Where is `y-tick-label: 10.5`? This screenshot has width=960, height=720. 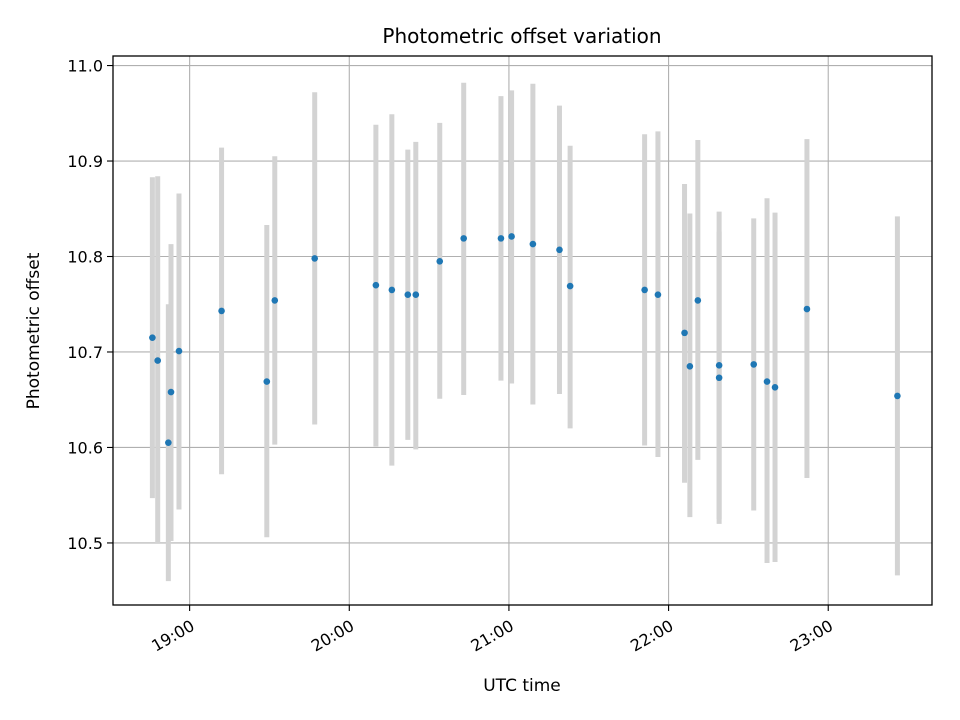
y-tick-label: 10.5 is located at coordinates (85, 543).